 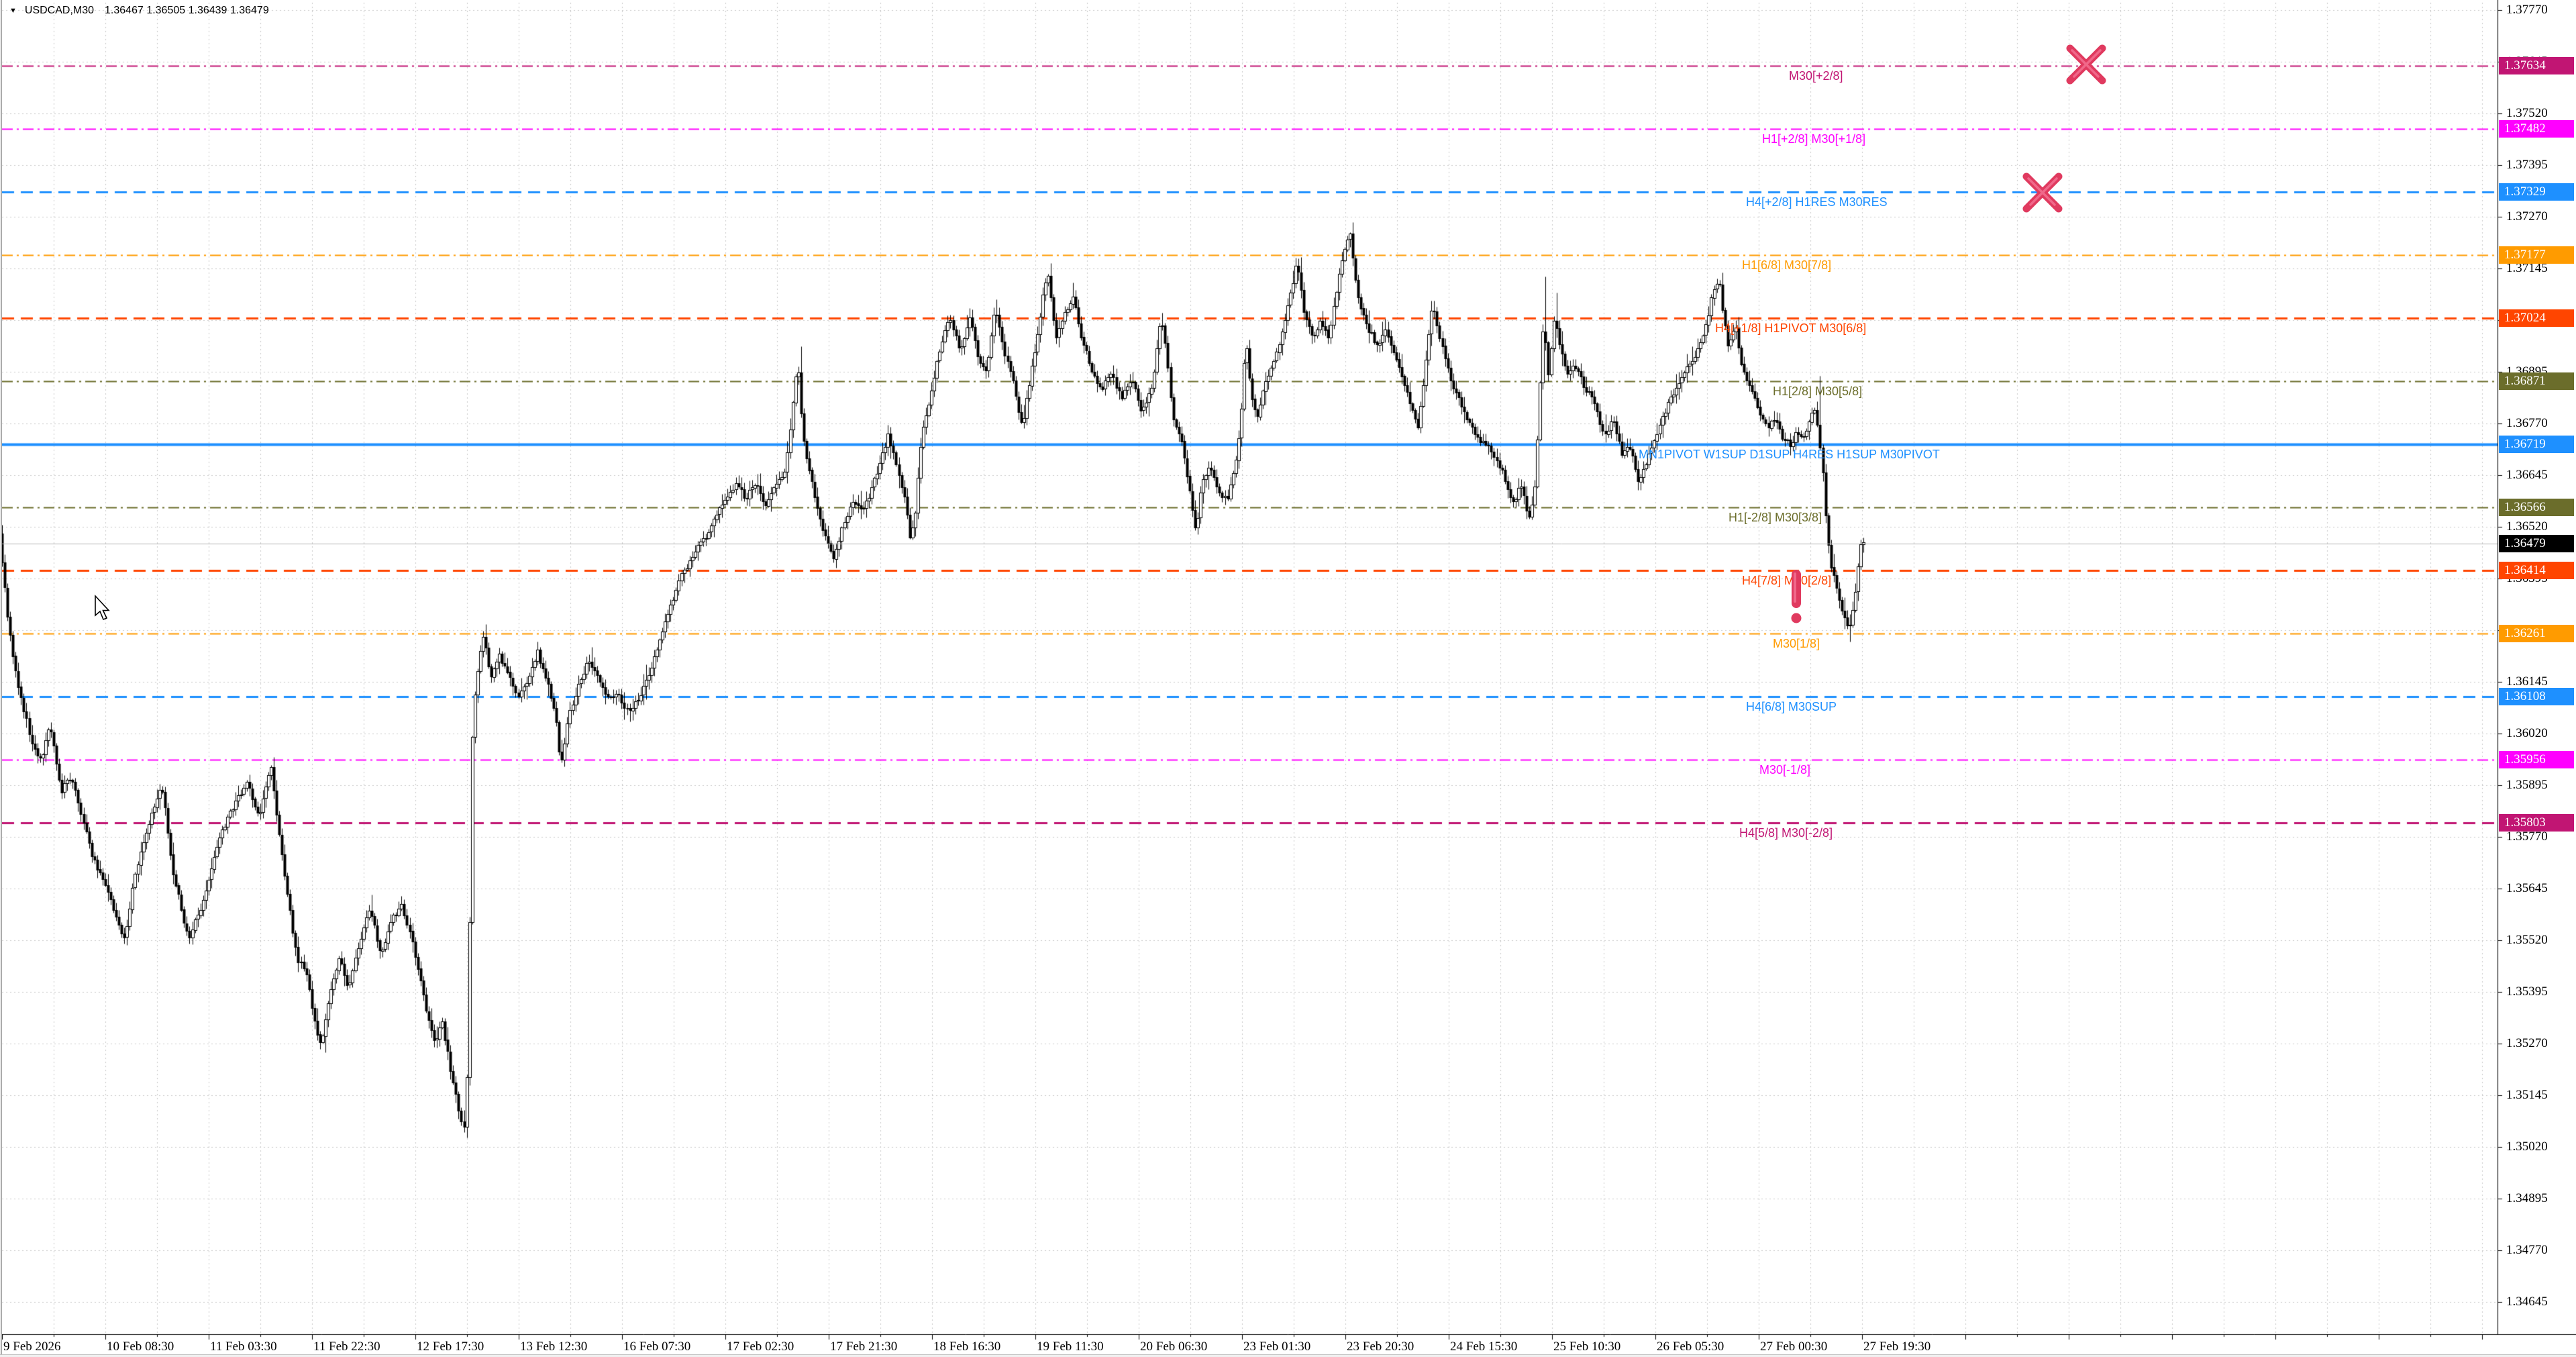 What do you see at coordinates (2527, 1250) in the screenshot?
I see `price-tick-label: 1.34770` at bounding box center [2527, 1250].